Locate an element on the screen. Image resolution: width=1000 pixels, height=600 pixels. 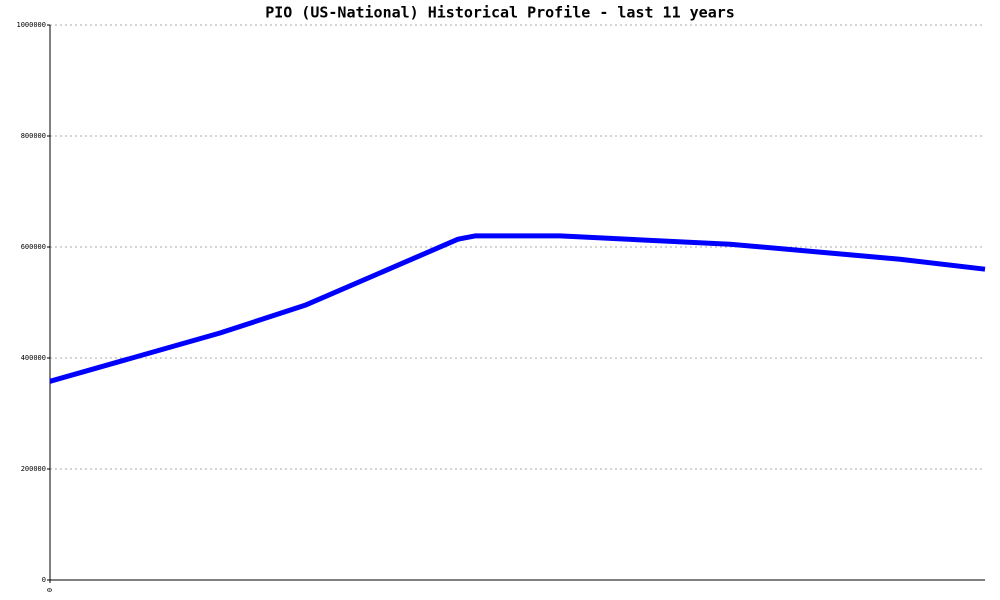
y-tick-label: 800000 is located at coordinates (33, 136).